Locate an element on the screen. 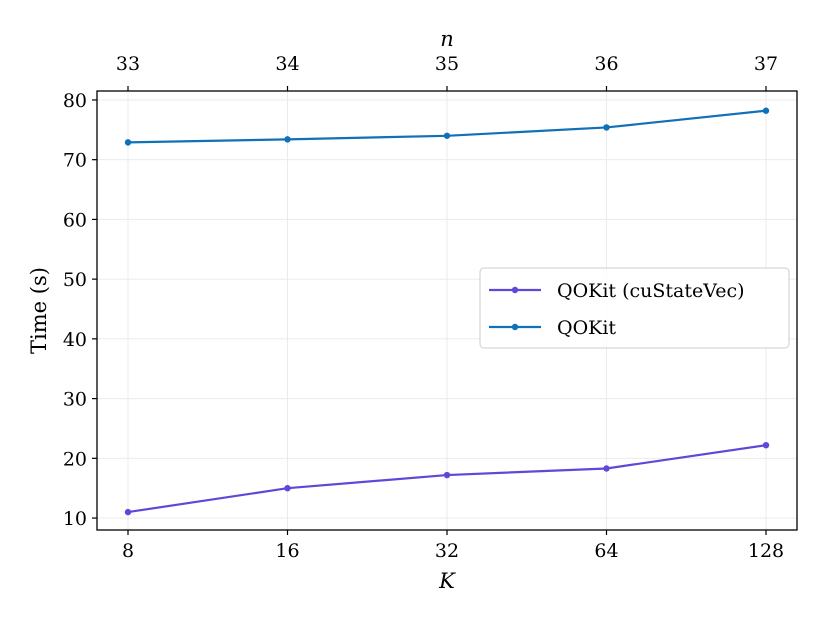  top-tick-label: 34 is located at coordinates (287, 64).